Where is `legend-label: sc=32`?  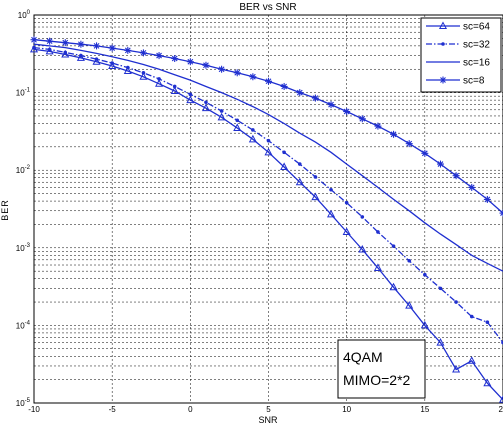 legend-label: sc=32 is located at coordinates (476, 45).